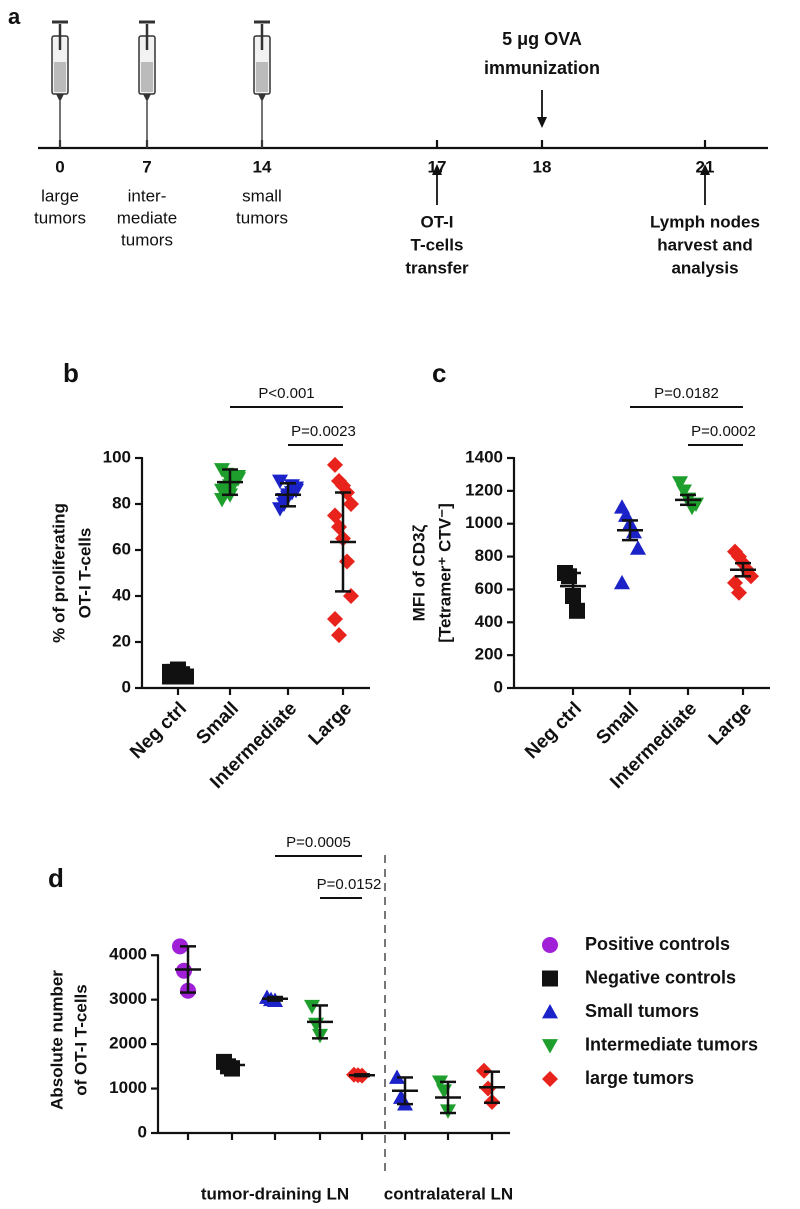  What do you see at coordinates (121, 548) in the screenshot?
I see `y-tick-label: 60` at bounding box center [121, 548].